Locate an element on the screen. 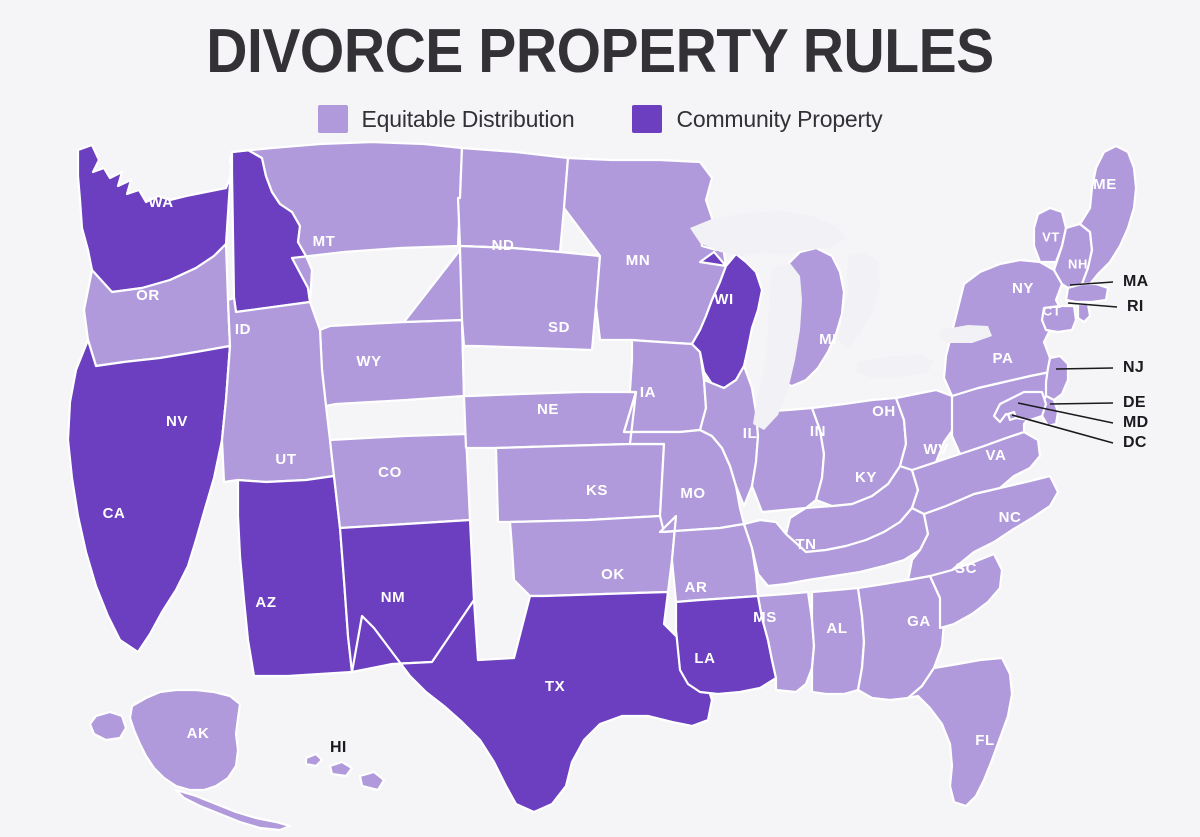 Image resolution: width=1200 pixels, height=837 pixels. state-sc is located at coordinates (966, 591).